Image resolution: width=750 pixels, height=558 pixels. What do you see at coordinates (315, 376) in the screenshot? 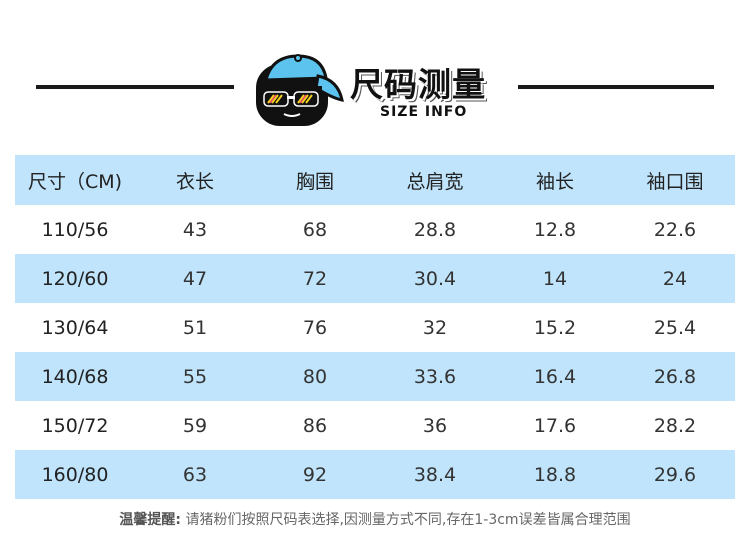
I see `table-cell: 80` at bounding box center [315, 376].